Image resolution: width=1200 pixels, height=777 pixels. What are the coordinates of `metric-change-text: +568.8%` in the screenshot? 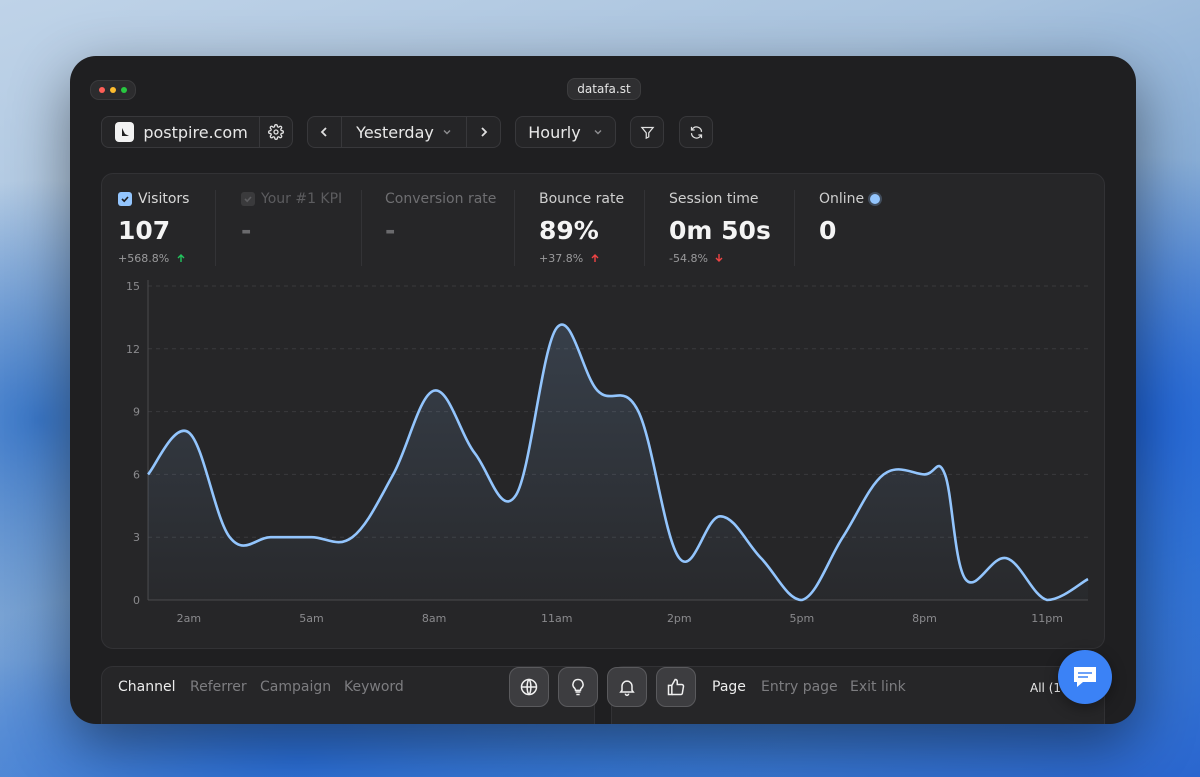 It's located at (144, 258).